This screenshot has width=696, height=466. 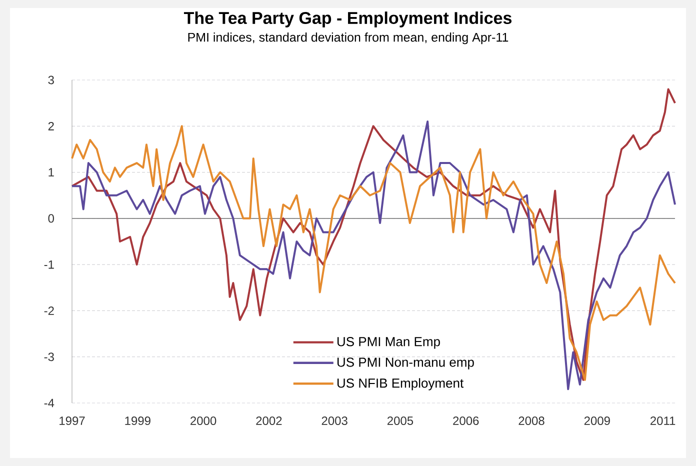 What do you see at coordinates (348, 20) in the screenshot?
I see `chart-title: The Tea Party Gap - Employment Indices` at bounding box center [348, 20].